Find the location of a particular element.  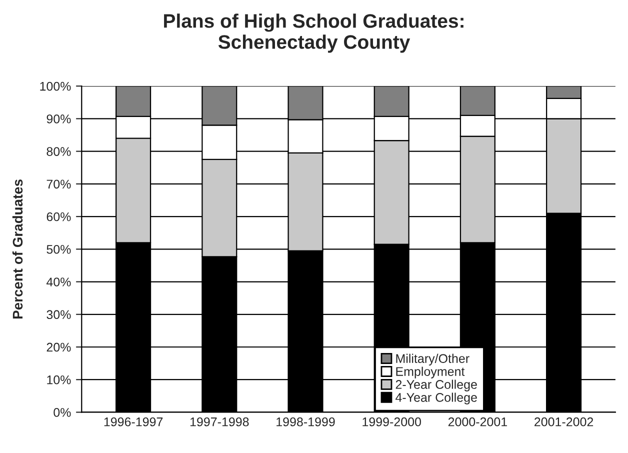

x-tick-label: 1999-2000 is located at coordinates (391, 421).